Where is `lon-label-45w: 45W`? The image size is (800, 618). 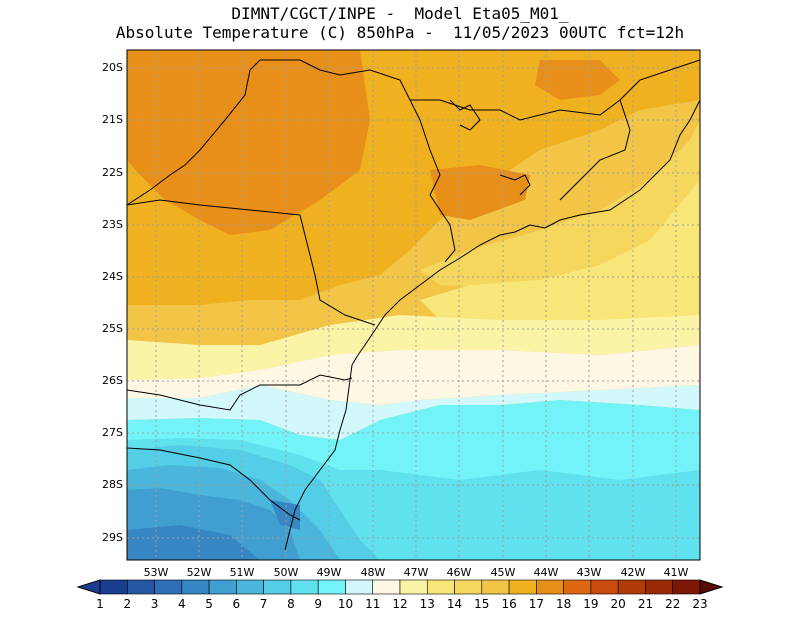
lon-label-45w: 45W is located at coordinates (503, 572).